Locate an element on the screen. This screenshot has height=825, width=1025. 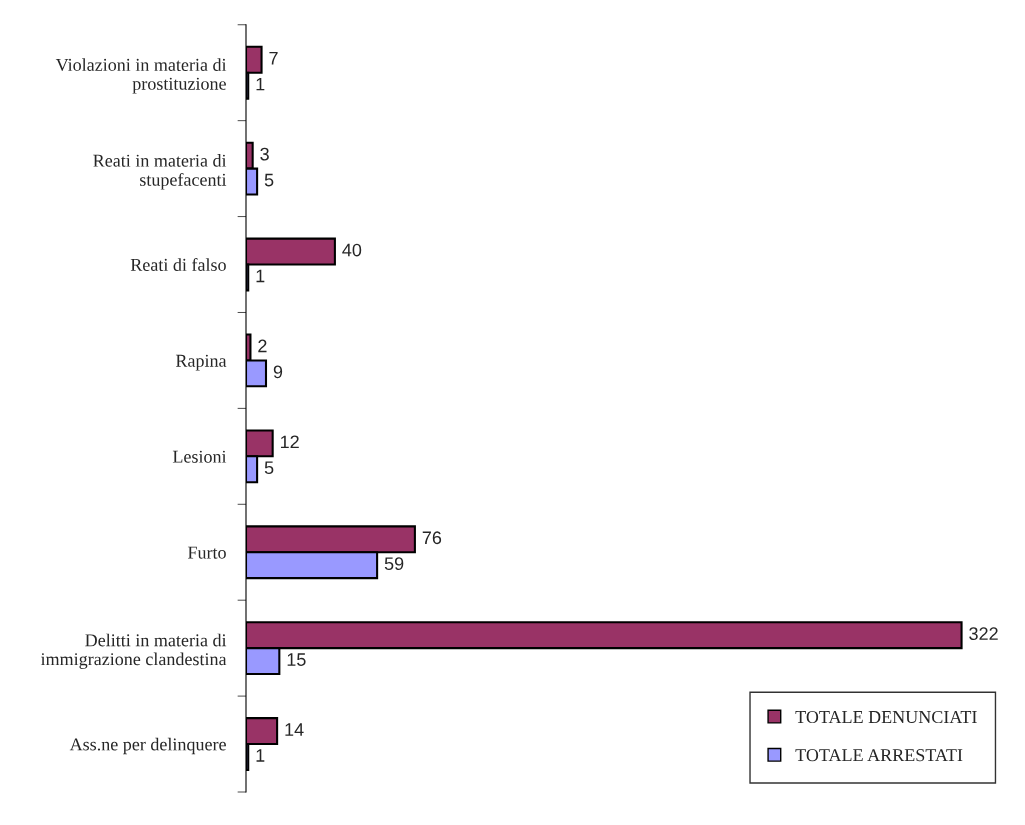
y-tick-label: Rapina is located at coordinates (201, 362).